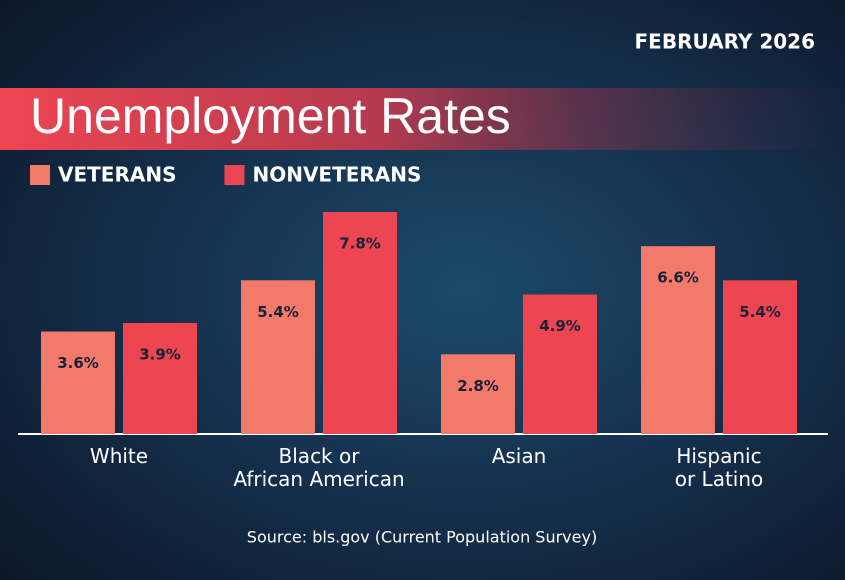  Describe the element at coordinates (678, 278) in the screenshot. I see `value-label: 6.6%` at that location.